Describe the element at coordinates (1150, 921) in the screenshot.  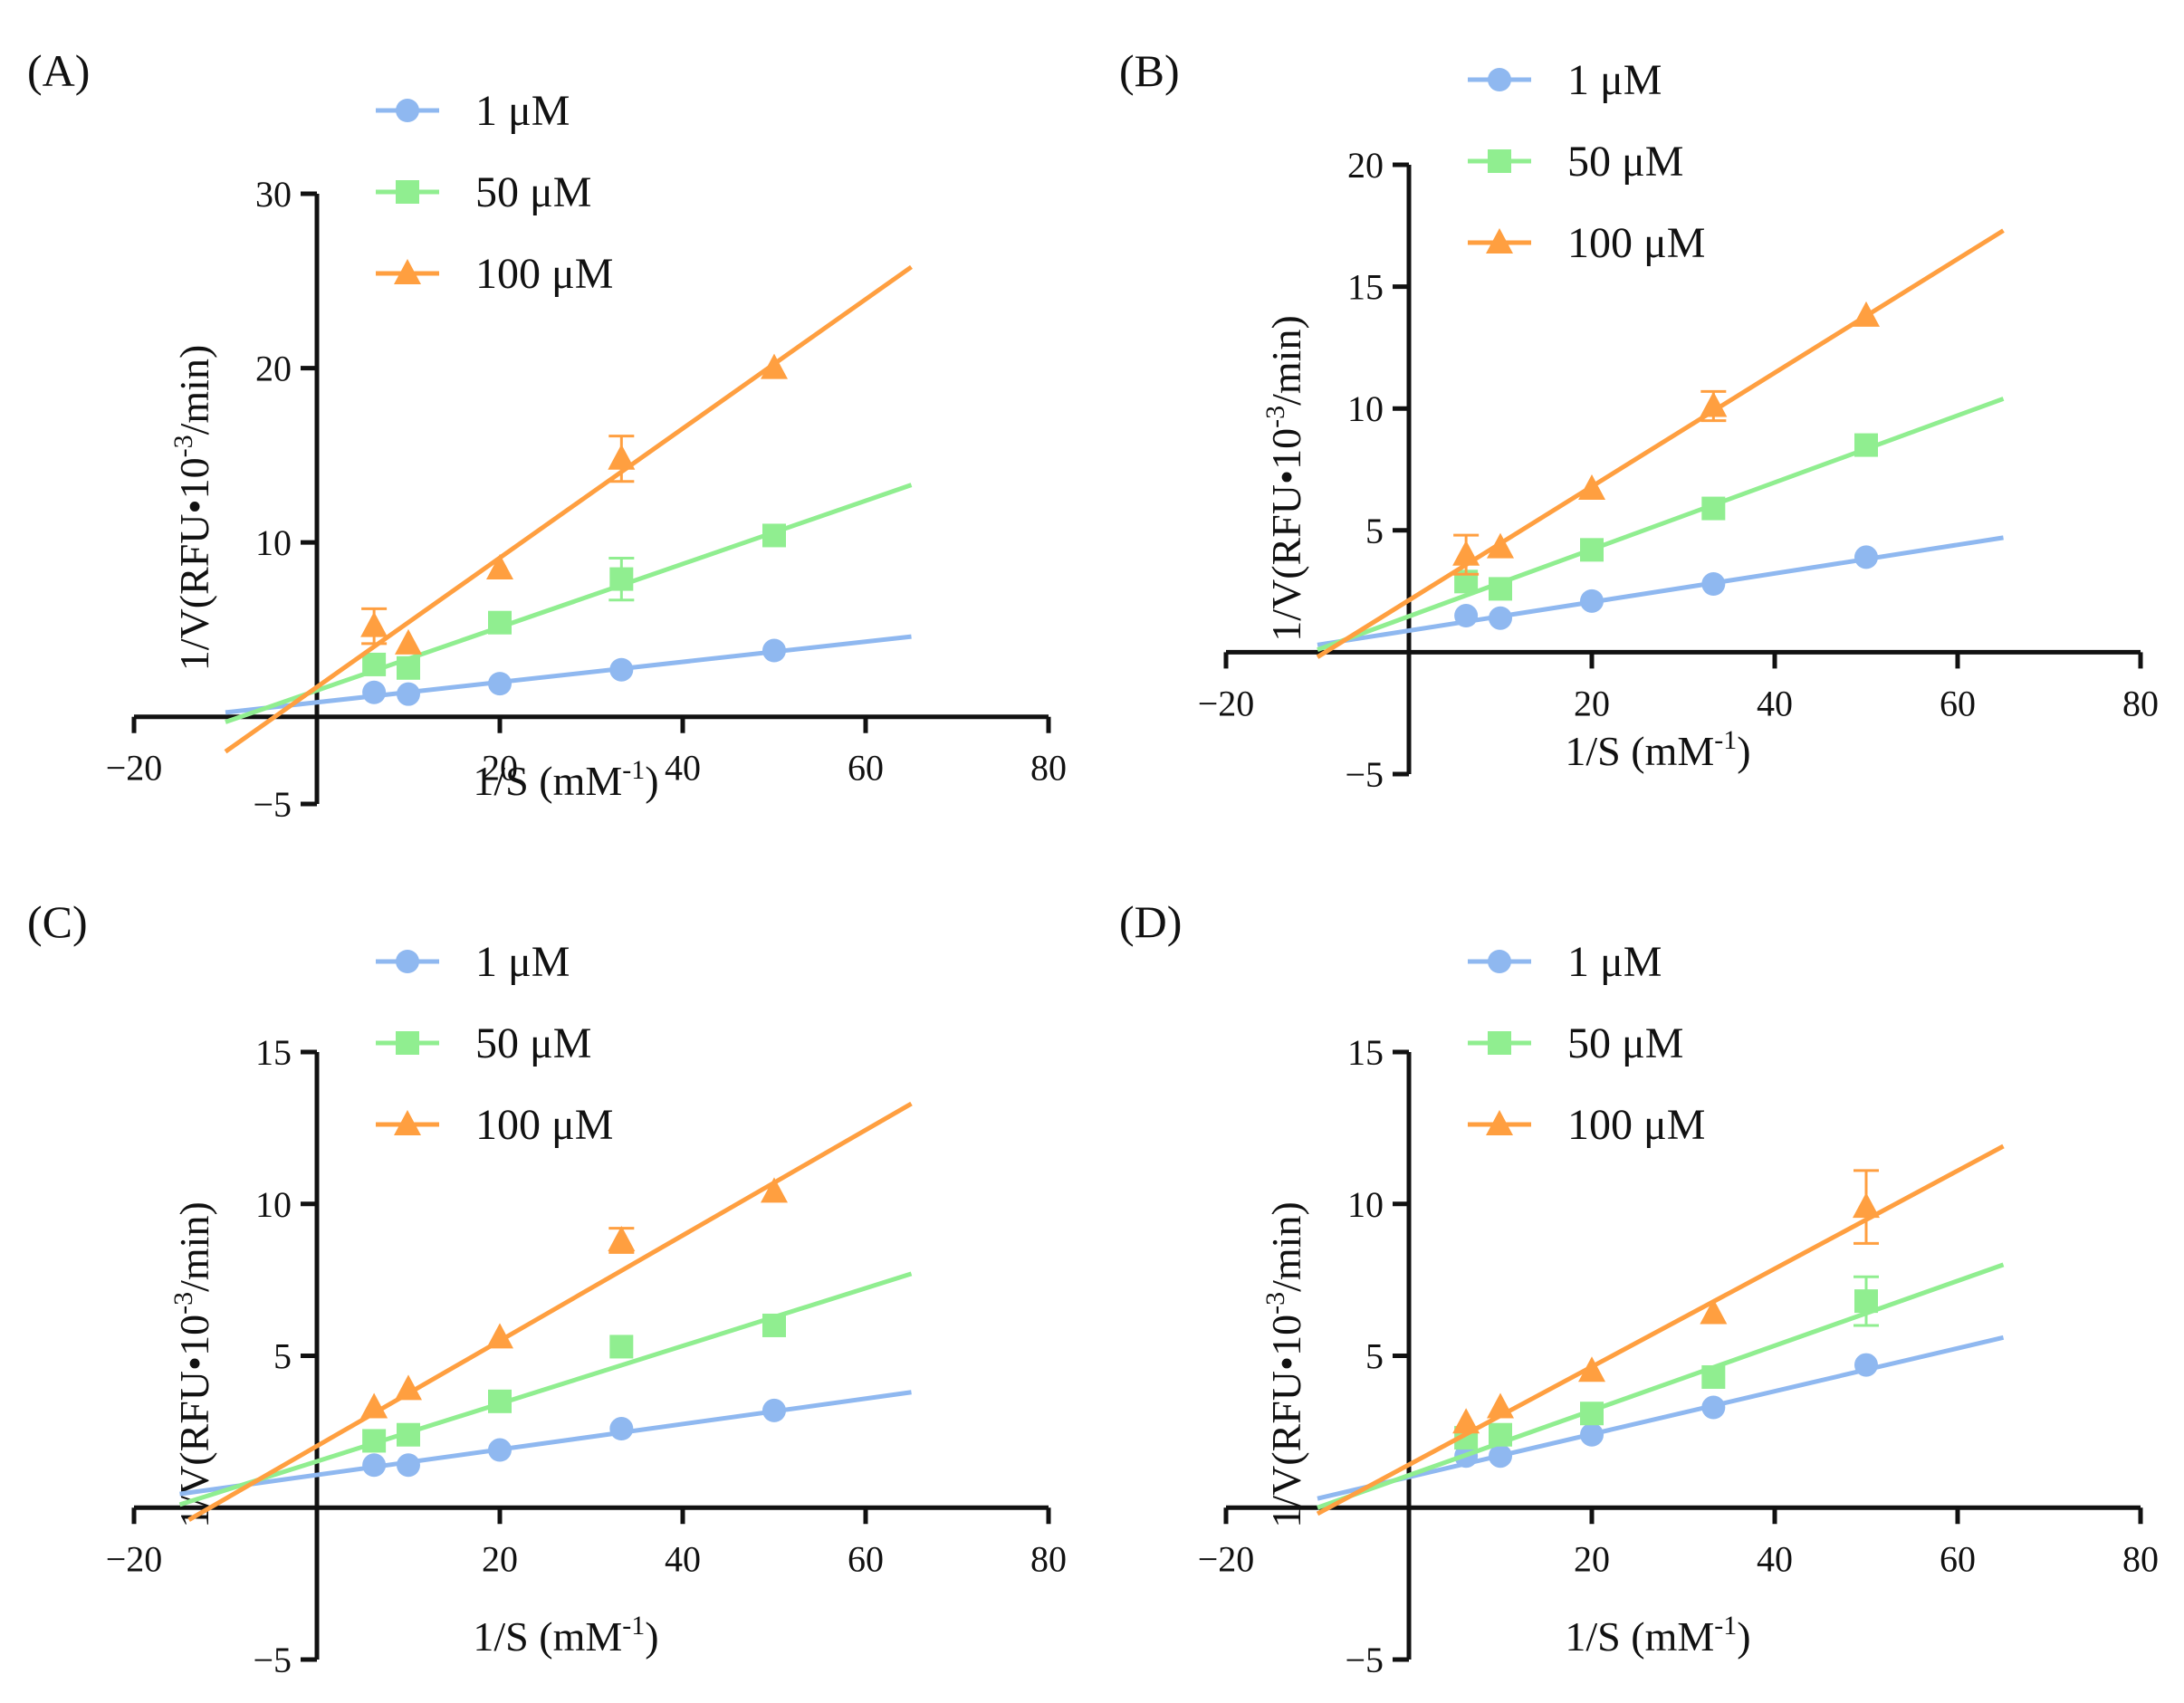
I see `panel-label: (D)` at that location.